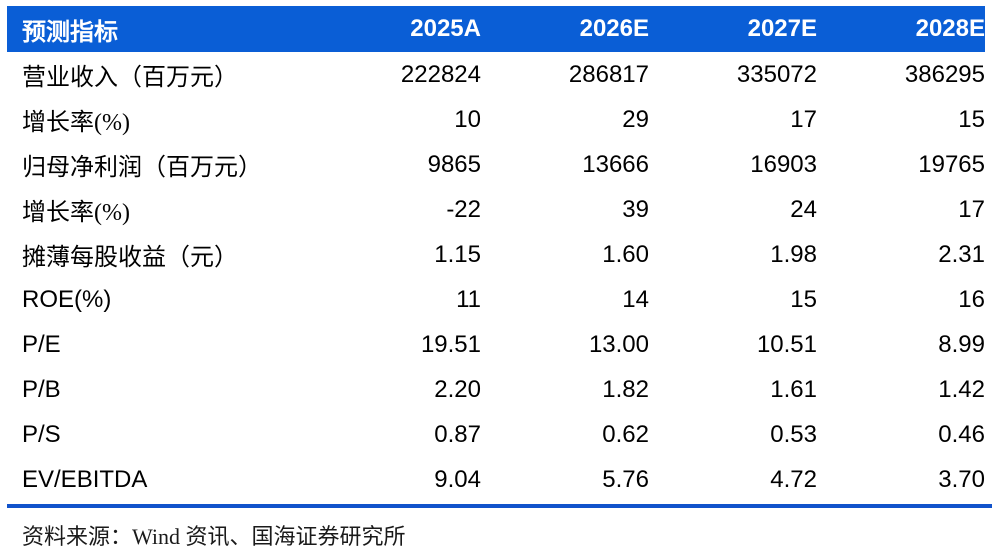 This screenshot has height=555, width=999. Describe the element at coordinates (971, 119) in the screenshot. I see `cell-value-2028e: 15` at that location.